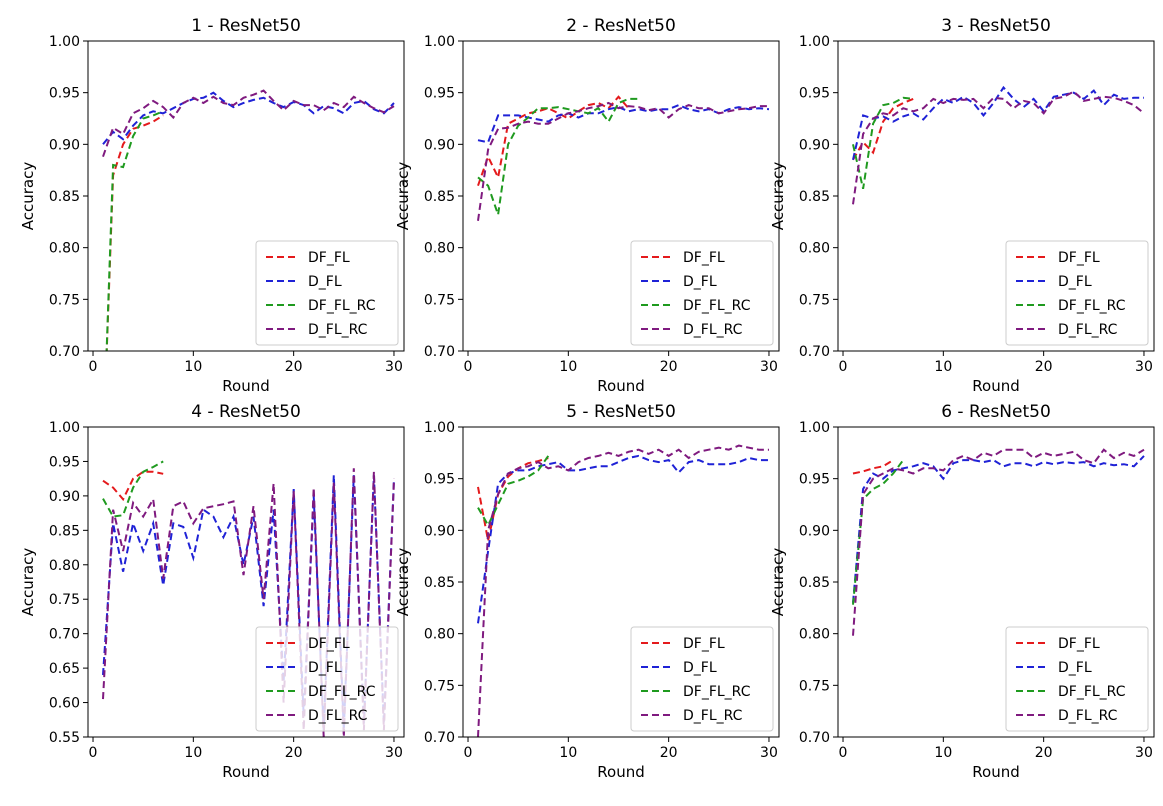 The width and height of the screenshot is (1163, 806). I want to click on y-tick-label: 0.60, so click(64, 704).